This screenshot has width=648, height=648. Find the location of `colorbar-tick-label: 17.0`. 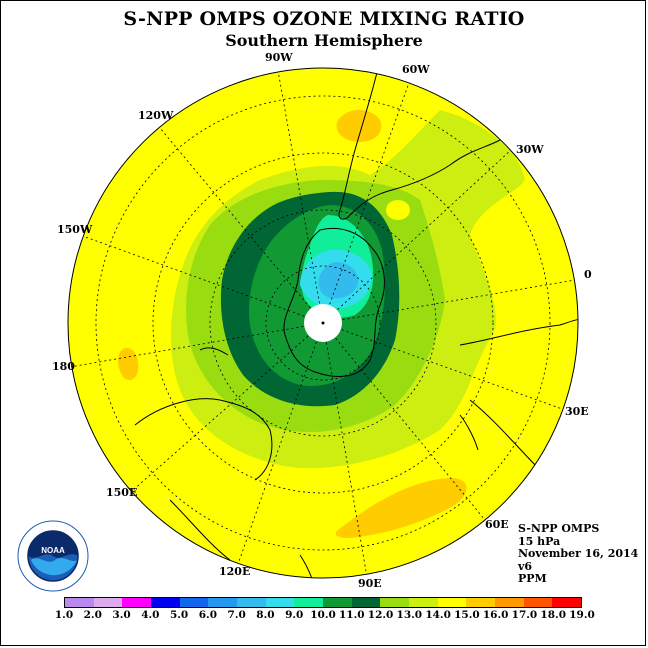

colorbar-tick-label: 17.0 is located at coordinates (524, 615).